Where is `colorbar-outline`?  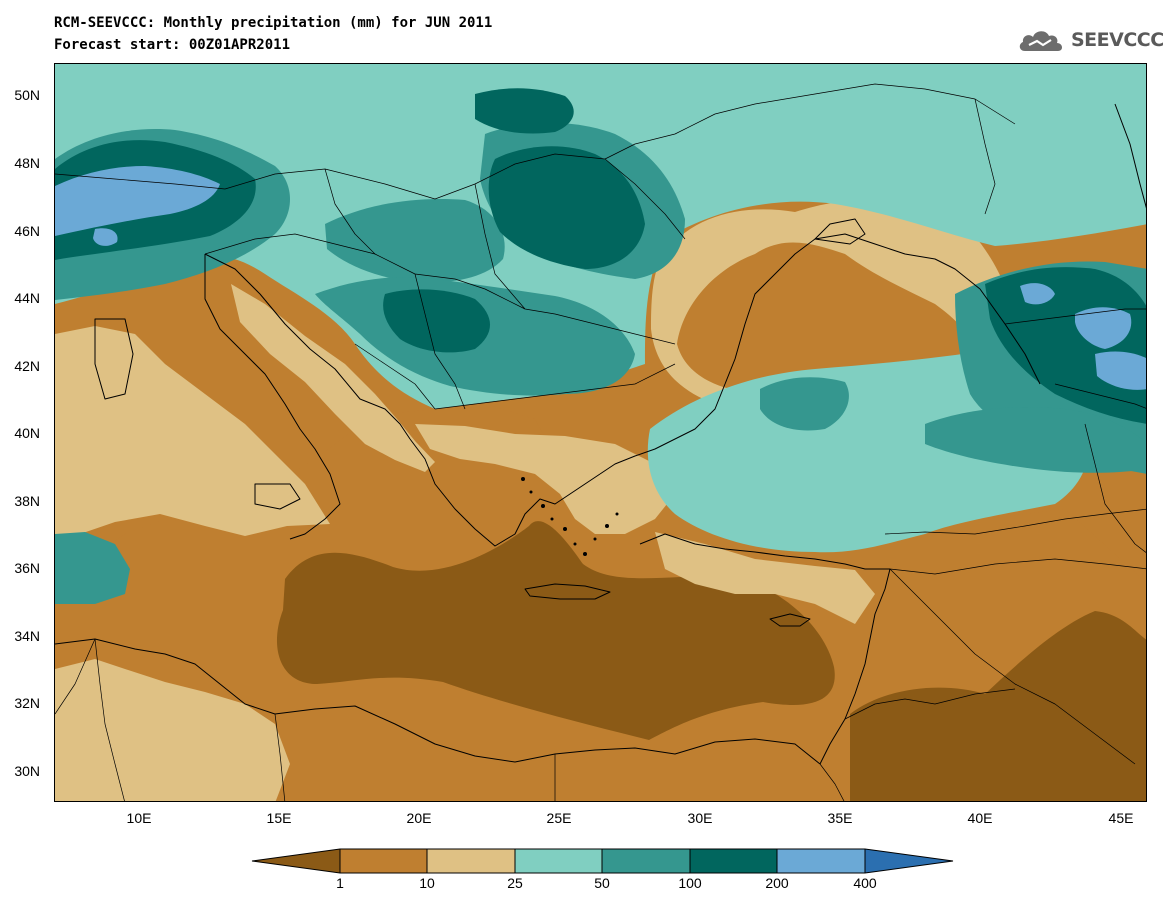 colorbar-outline is located at coordinates (602, 861).